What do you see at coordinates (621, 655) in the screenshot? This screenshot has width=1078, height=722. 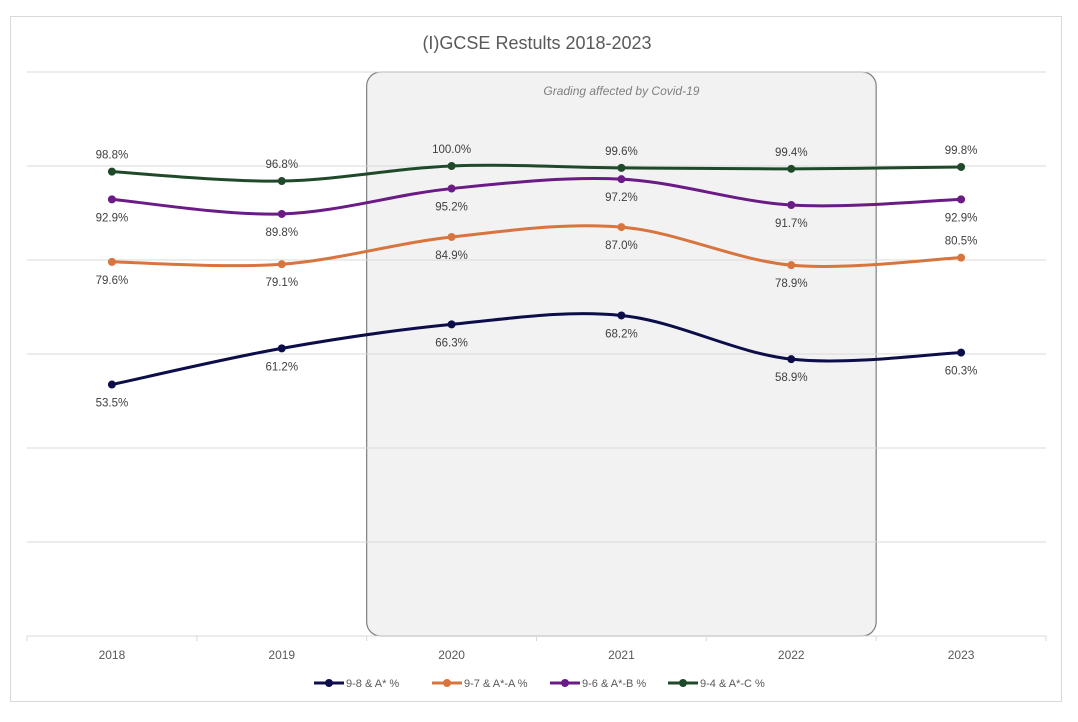 I see `x-tick-label: 2021` at bounding box center [621, 655].